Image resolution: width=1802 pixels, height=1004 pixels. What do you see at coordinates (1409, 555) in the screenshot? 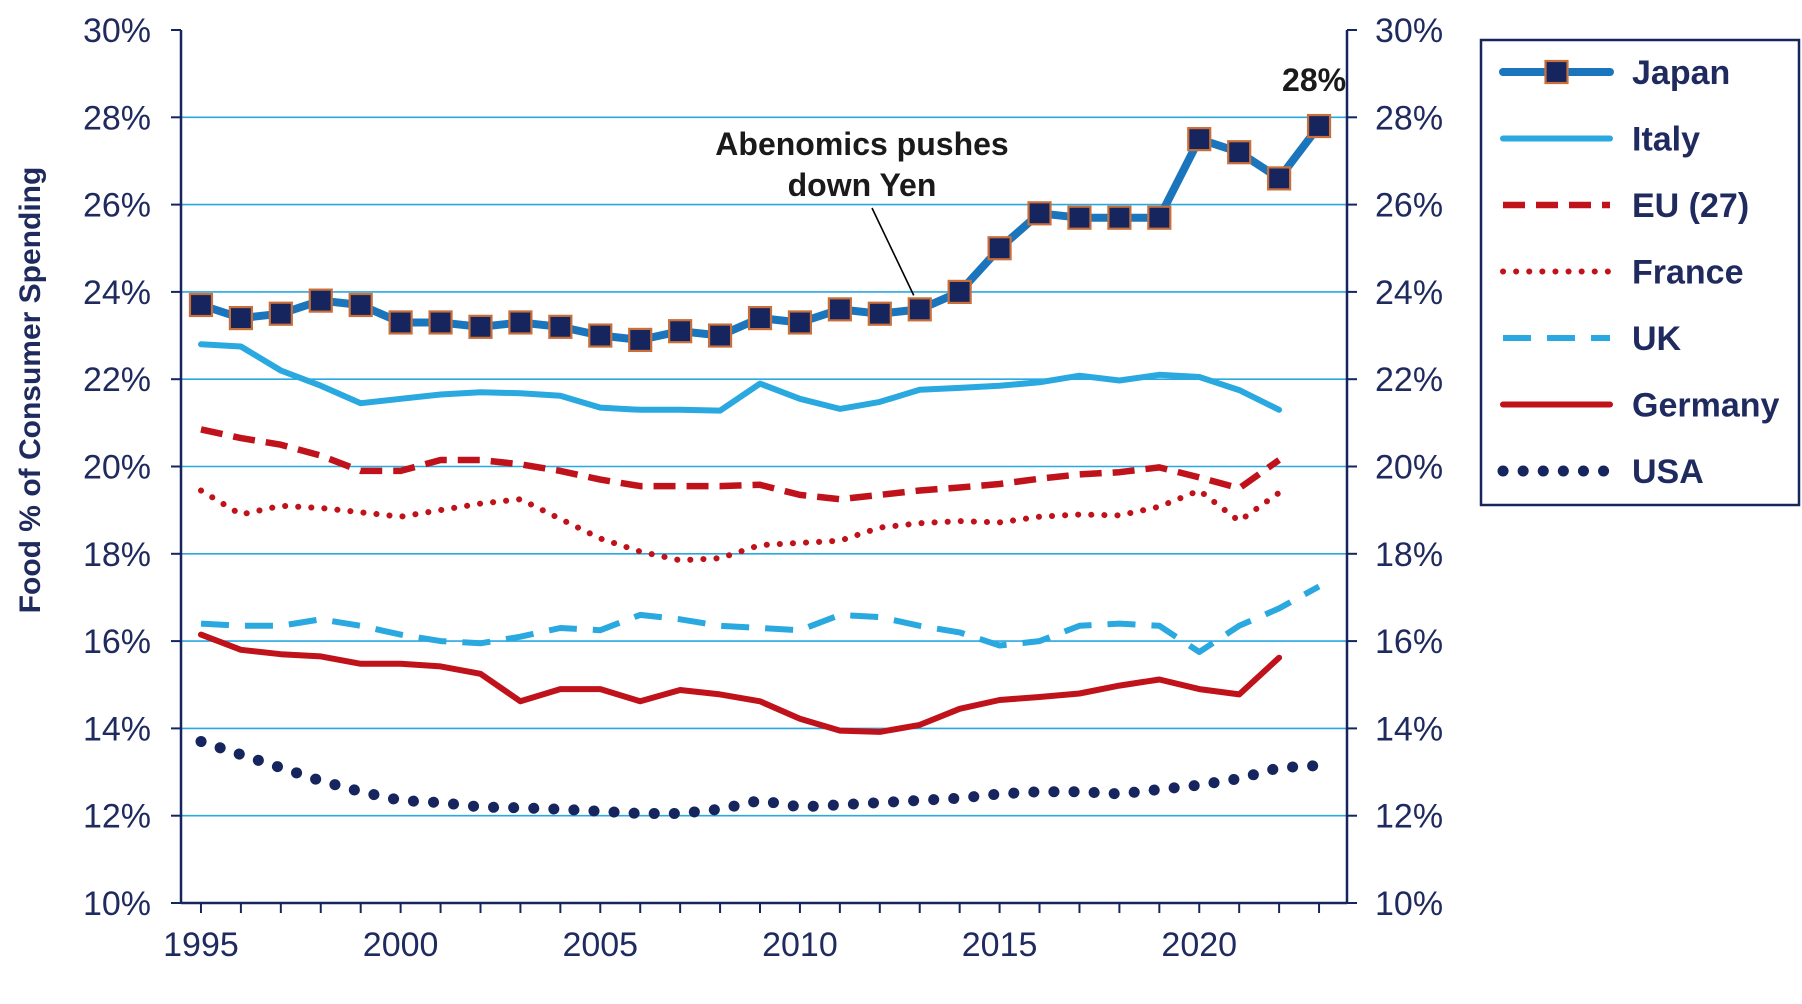
I see `y-tick-label-right-18: 18%` at bounding box center [1409, 555].